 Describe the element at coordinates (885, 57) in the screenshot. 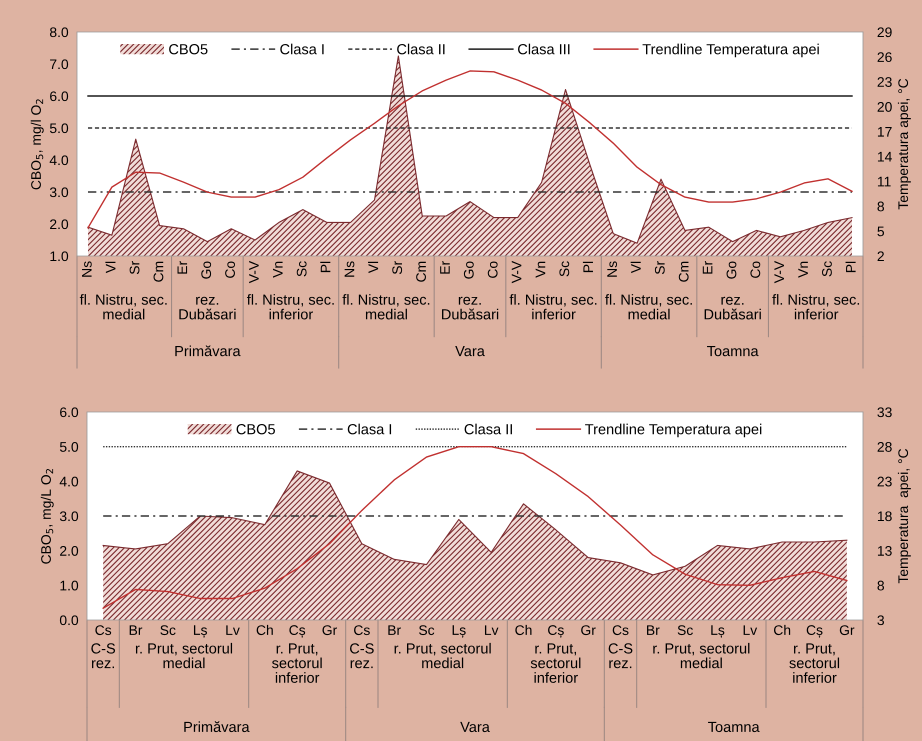

I see `y2-tick-label: 26` at that location.